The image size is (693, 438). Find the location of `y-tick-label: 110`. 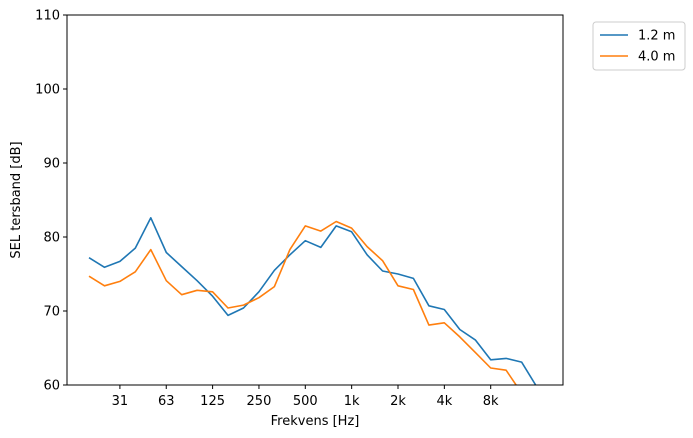

y-tick-label: 110 is located at coordinates (47, 16).